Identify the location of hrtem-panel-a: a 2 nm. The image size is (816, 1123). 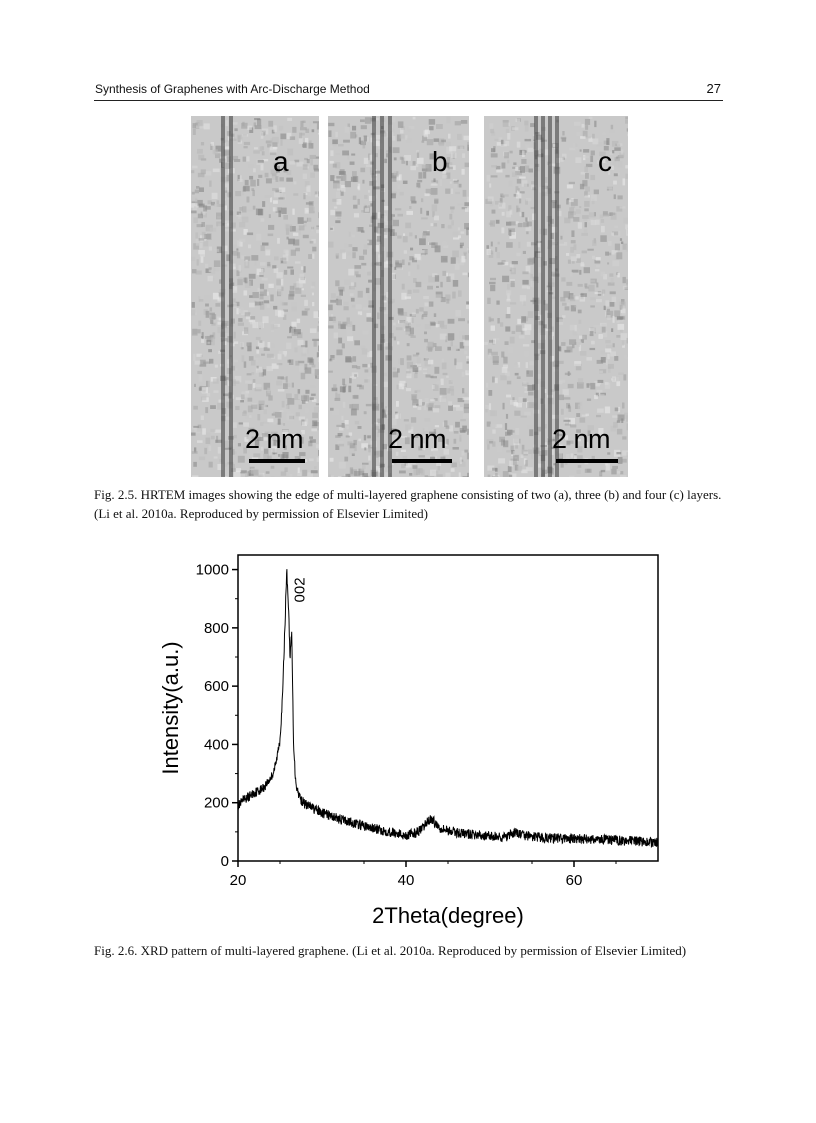
(255, 296).